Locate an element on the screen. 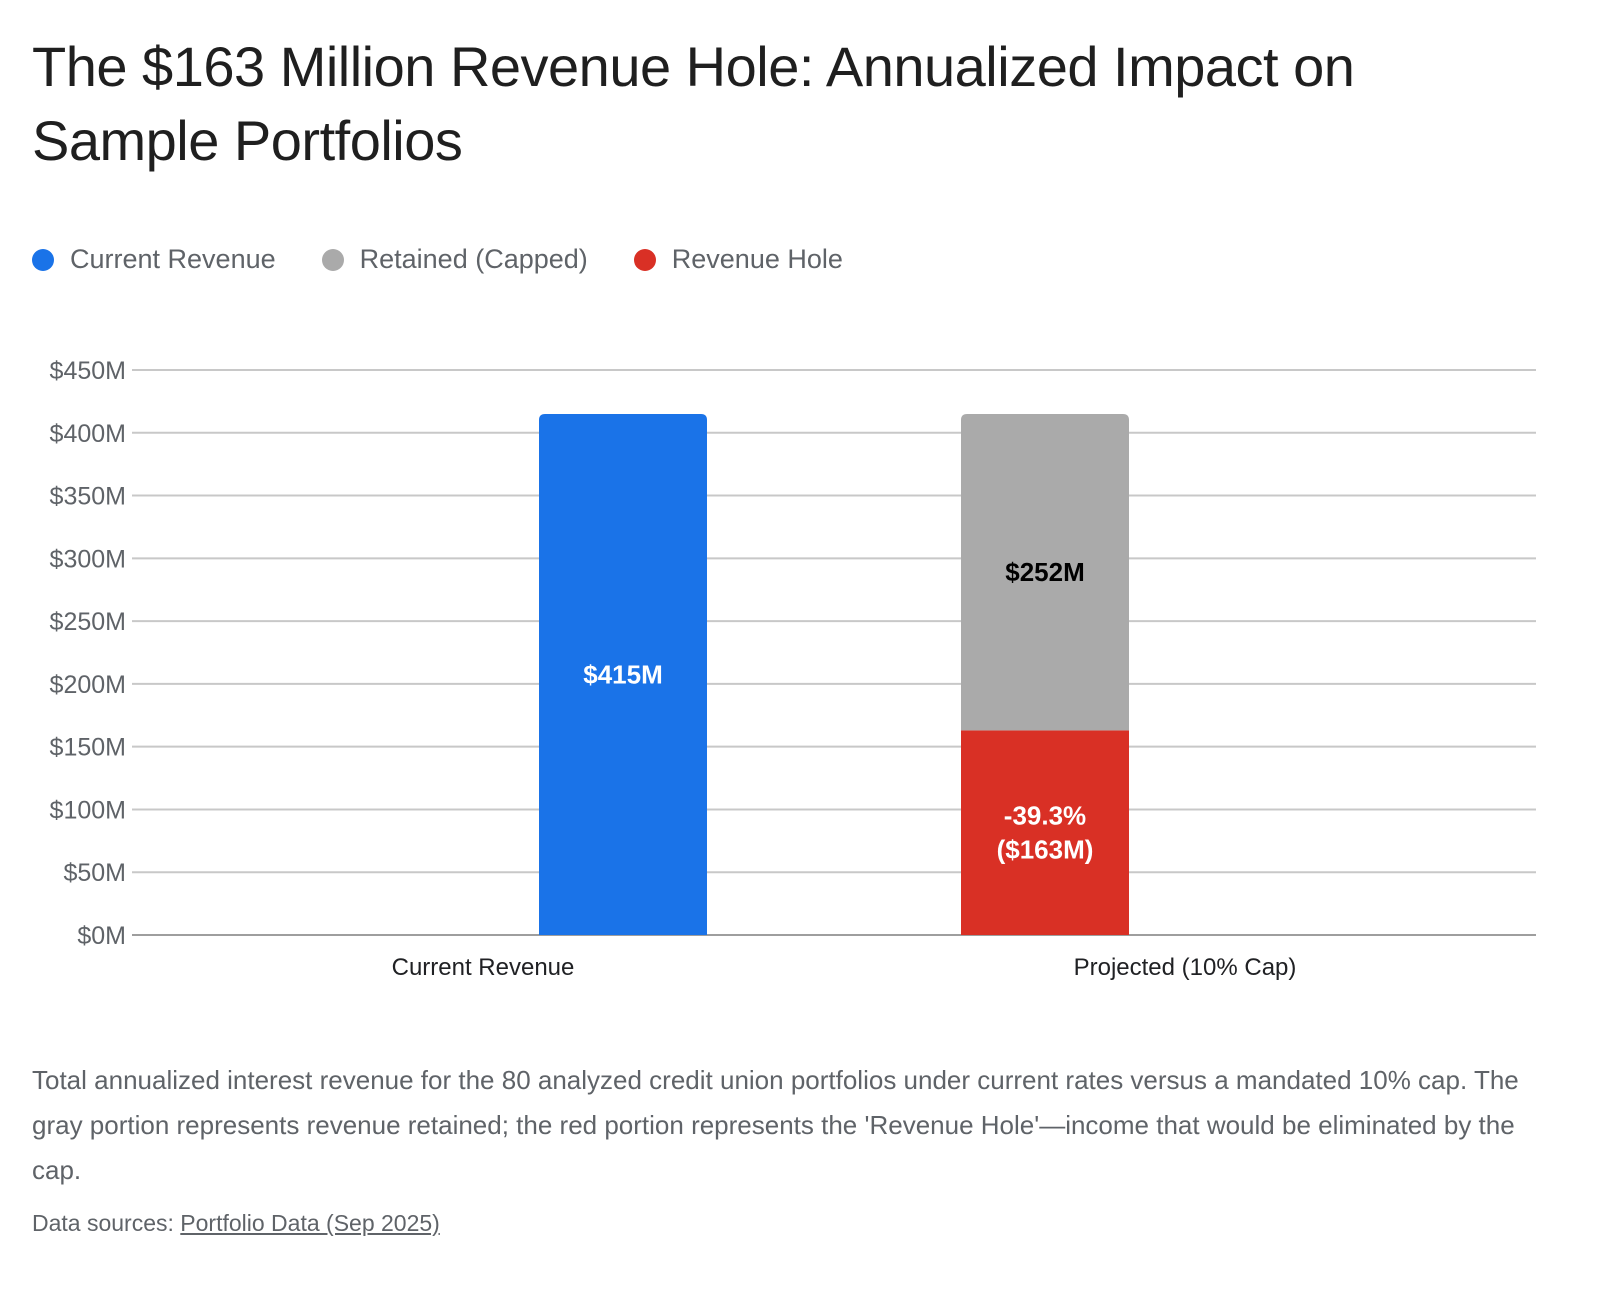 Image resolution: width=1600 pixels, height=1302 pixels. bar-data-label: $252M is located at coordinates (1045, 572).